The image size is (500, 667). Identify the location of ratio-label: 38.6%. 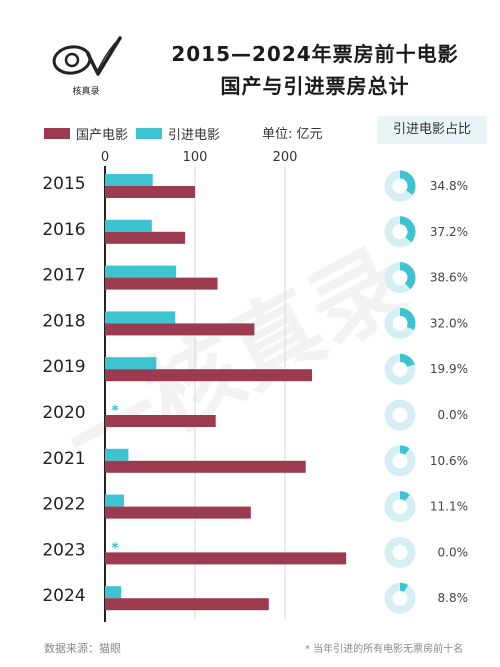
(449, 278).